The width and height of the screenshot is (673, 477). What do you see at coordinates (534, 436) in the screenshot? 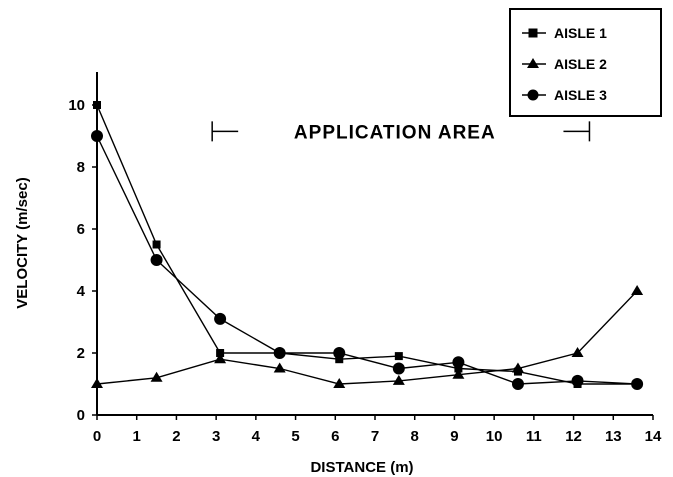
I see `x-tick-label: 11` at bounding box center [534, 436].